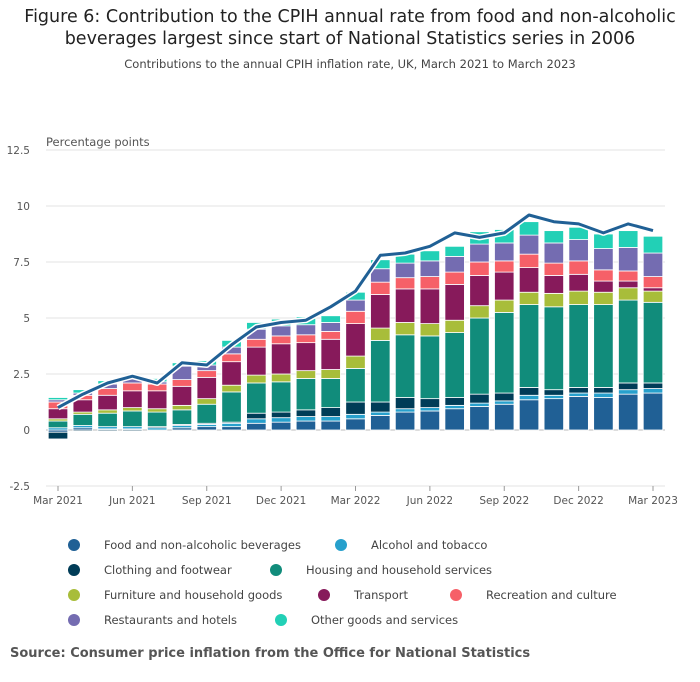 The image size is (700, 682). What do you see at coordinates (23, 207) in the screenshot?
I see `y-tick-label: 10` at bounding box center [23, 207].